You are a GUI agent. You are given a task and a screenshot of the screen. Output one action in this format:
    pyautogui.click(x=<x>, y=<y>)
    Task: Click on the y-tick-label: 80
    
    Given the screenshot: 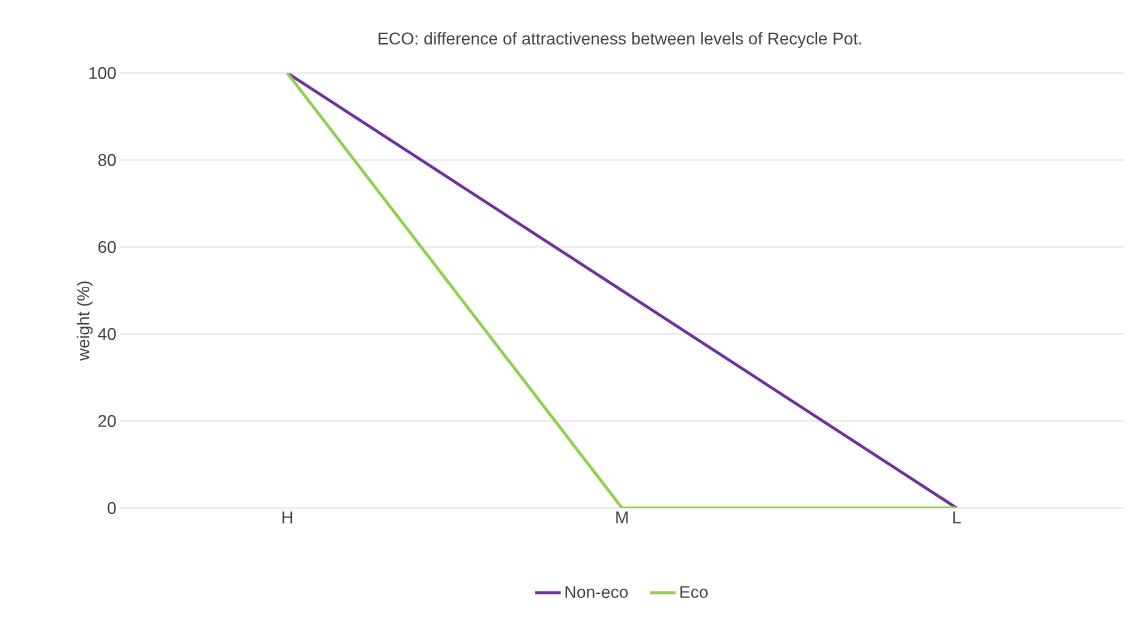 What is the action you would take?
    pyautogui.click(x=107, y=160)
    